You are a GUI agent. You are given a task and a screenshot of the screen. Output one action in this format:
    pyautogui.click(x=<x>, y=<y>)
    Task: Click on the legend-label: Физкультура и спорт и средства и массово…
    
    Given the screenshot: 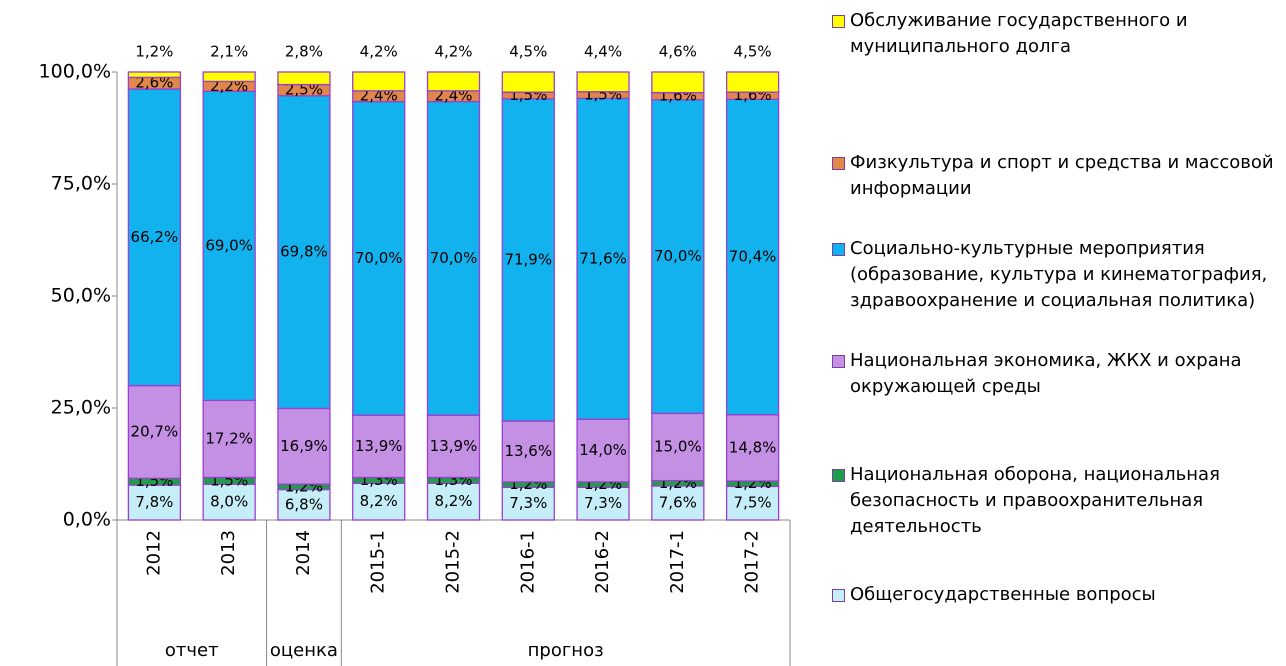 What is the action you would take?
    pyautogui.click(x=1062, y=175)
    